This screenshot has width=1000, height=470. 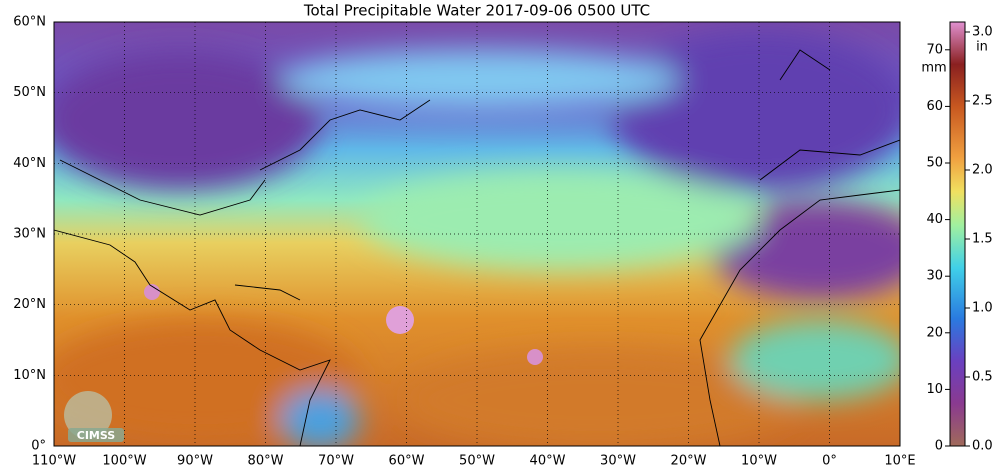 What do you see at coordinates (618, 461) in the screenshot?
I see `lon-label: 30°W` at bounding box center [618, 461].